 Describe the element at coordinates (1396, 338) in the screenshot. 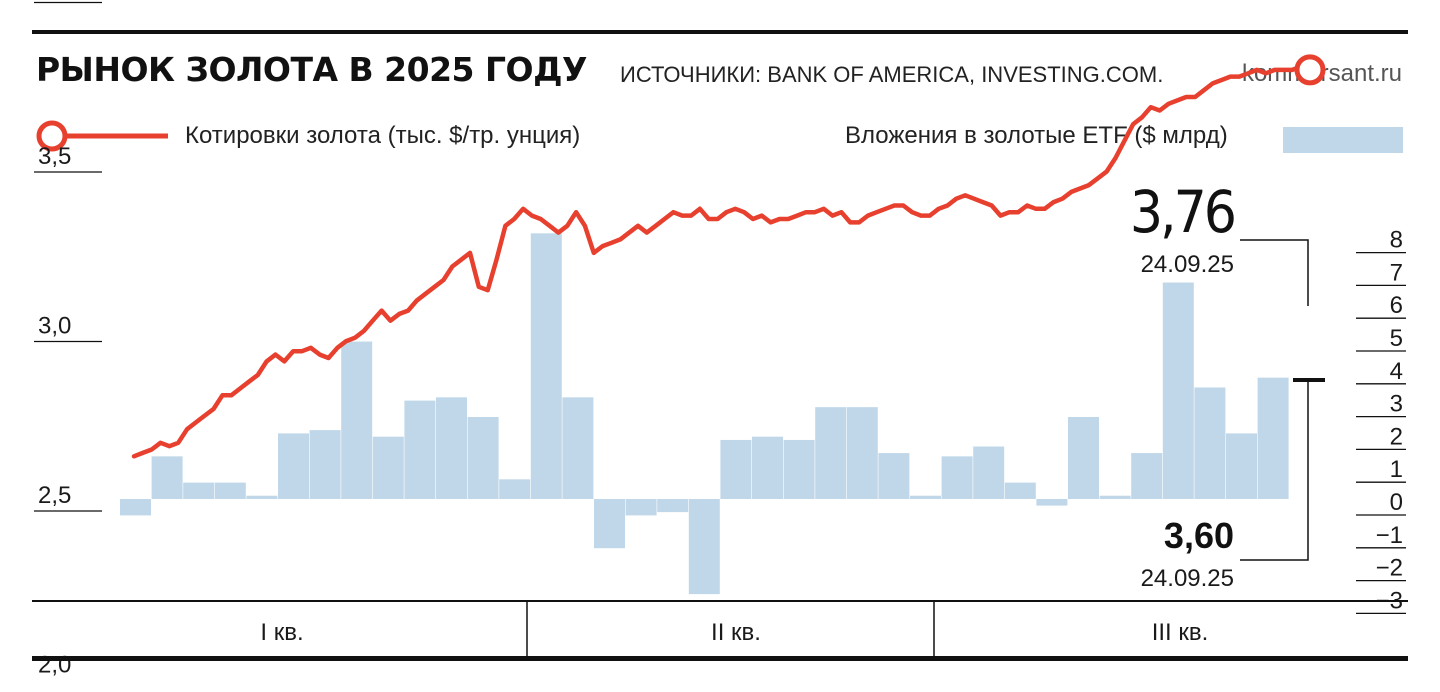

I see `right-tick-label: 5` at that location.